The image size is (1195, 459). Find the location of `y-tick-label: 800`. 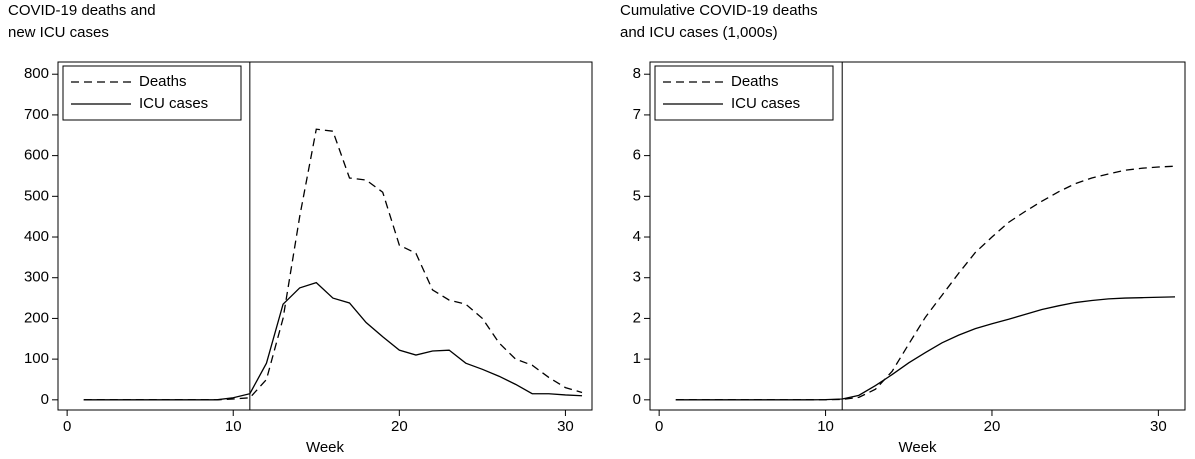

y-tick-label: 800 is located at coordinates (36, 73).